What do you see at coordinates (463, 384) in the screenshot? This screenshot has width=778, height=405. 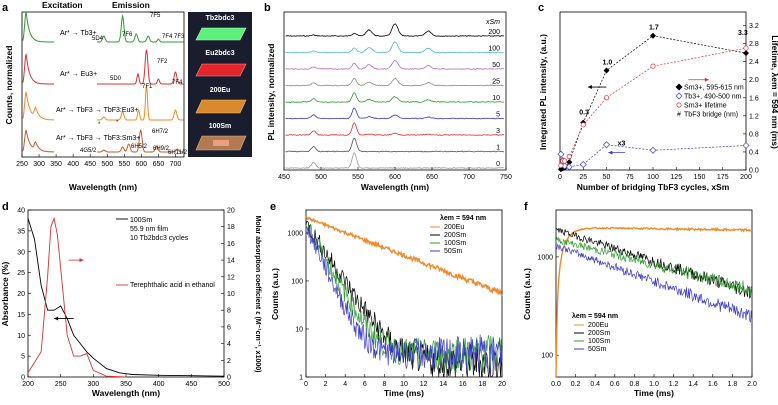 I see `x-tick-label-e-content: 16` at bounding box center [463, 384].